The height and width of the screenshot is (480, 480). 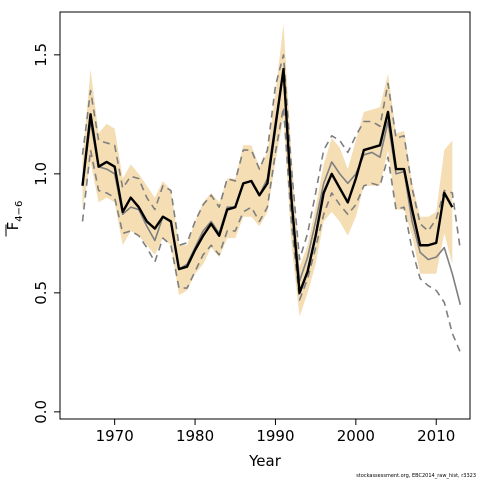 What do you see at coordinates (275, 436) in the screenshot?
I see `x-tick-label: 1990` at bounding box center [275, 436].